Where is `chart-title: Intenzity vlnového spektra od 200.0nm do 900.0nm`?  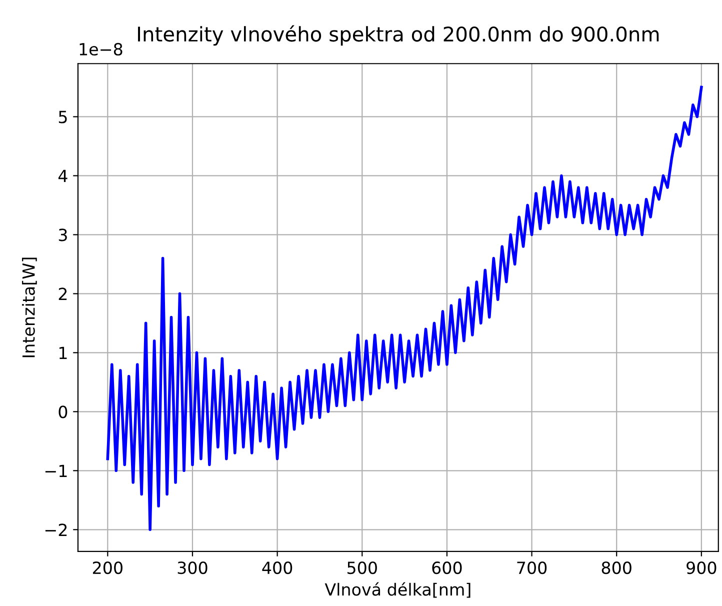 chart-title: Intenzity vlnového spektra od 200.0nm do 900.0nm is located at coordinates (398, 35).